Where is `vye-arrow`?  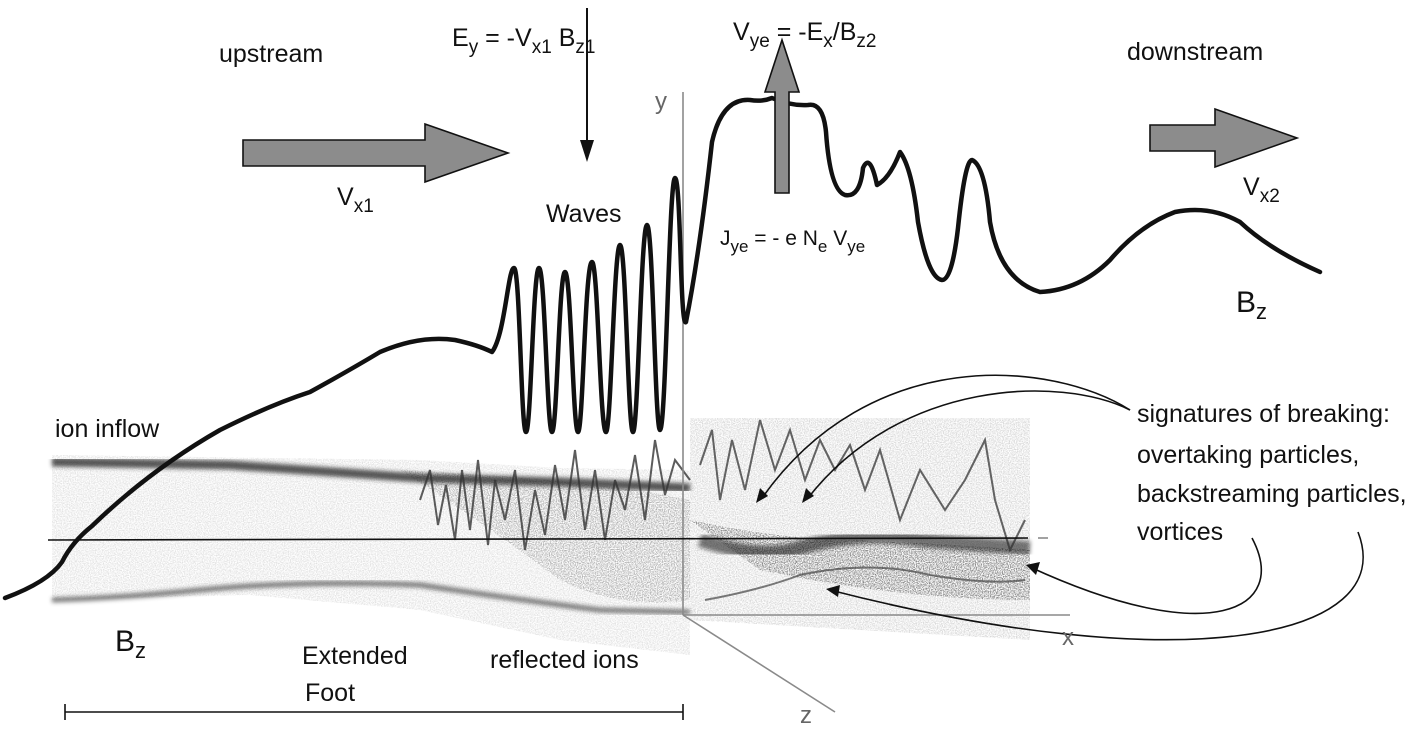
vye-arrow is located at coordinates (782, 115).